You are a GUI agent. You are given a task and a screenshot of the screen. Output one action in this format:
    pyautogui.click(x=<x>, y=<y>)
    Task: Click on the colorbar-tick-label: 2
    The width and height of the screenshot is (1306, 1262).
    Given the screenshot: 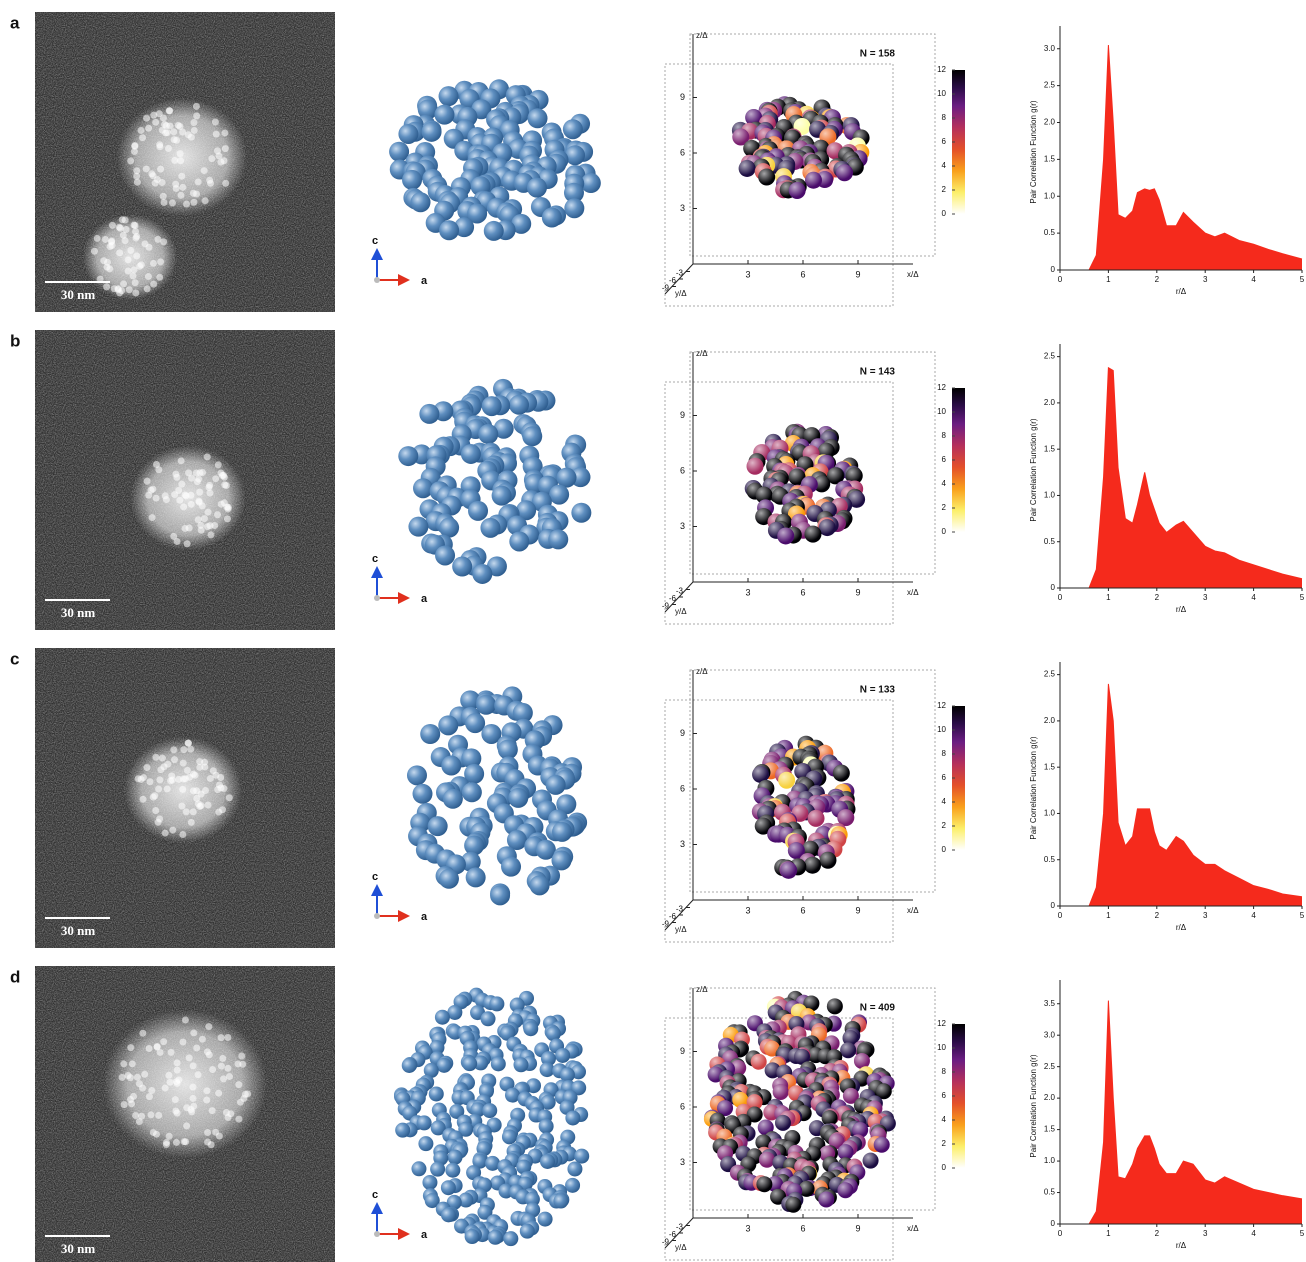 What is the action you would take?
    pyautogui.click(x=944, y=825)
    